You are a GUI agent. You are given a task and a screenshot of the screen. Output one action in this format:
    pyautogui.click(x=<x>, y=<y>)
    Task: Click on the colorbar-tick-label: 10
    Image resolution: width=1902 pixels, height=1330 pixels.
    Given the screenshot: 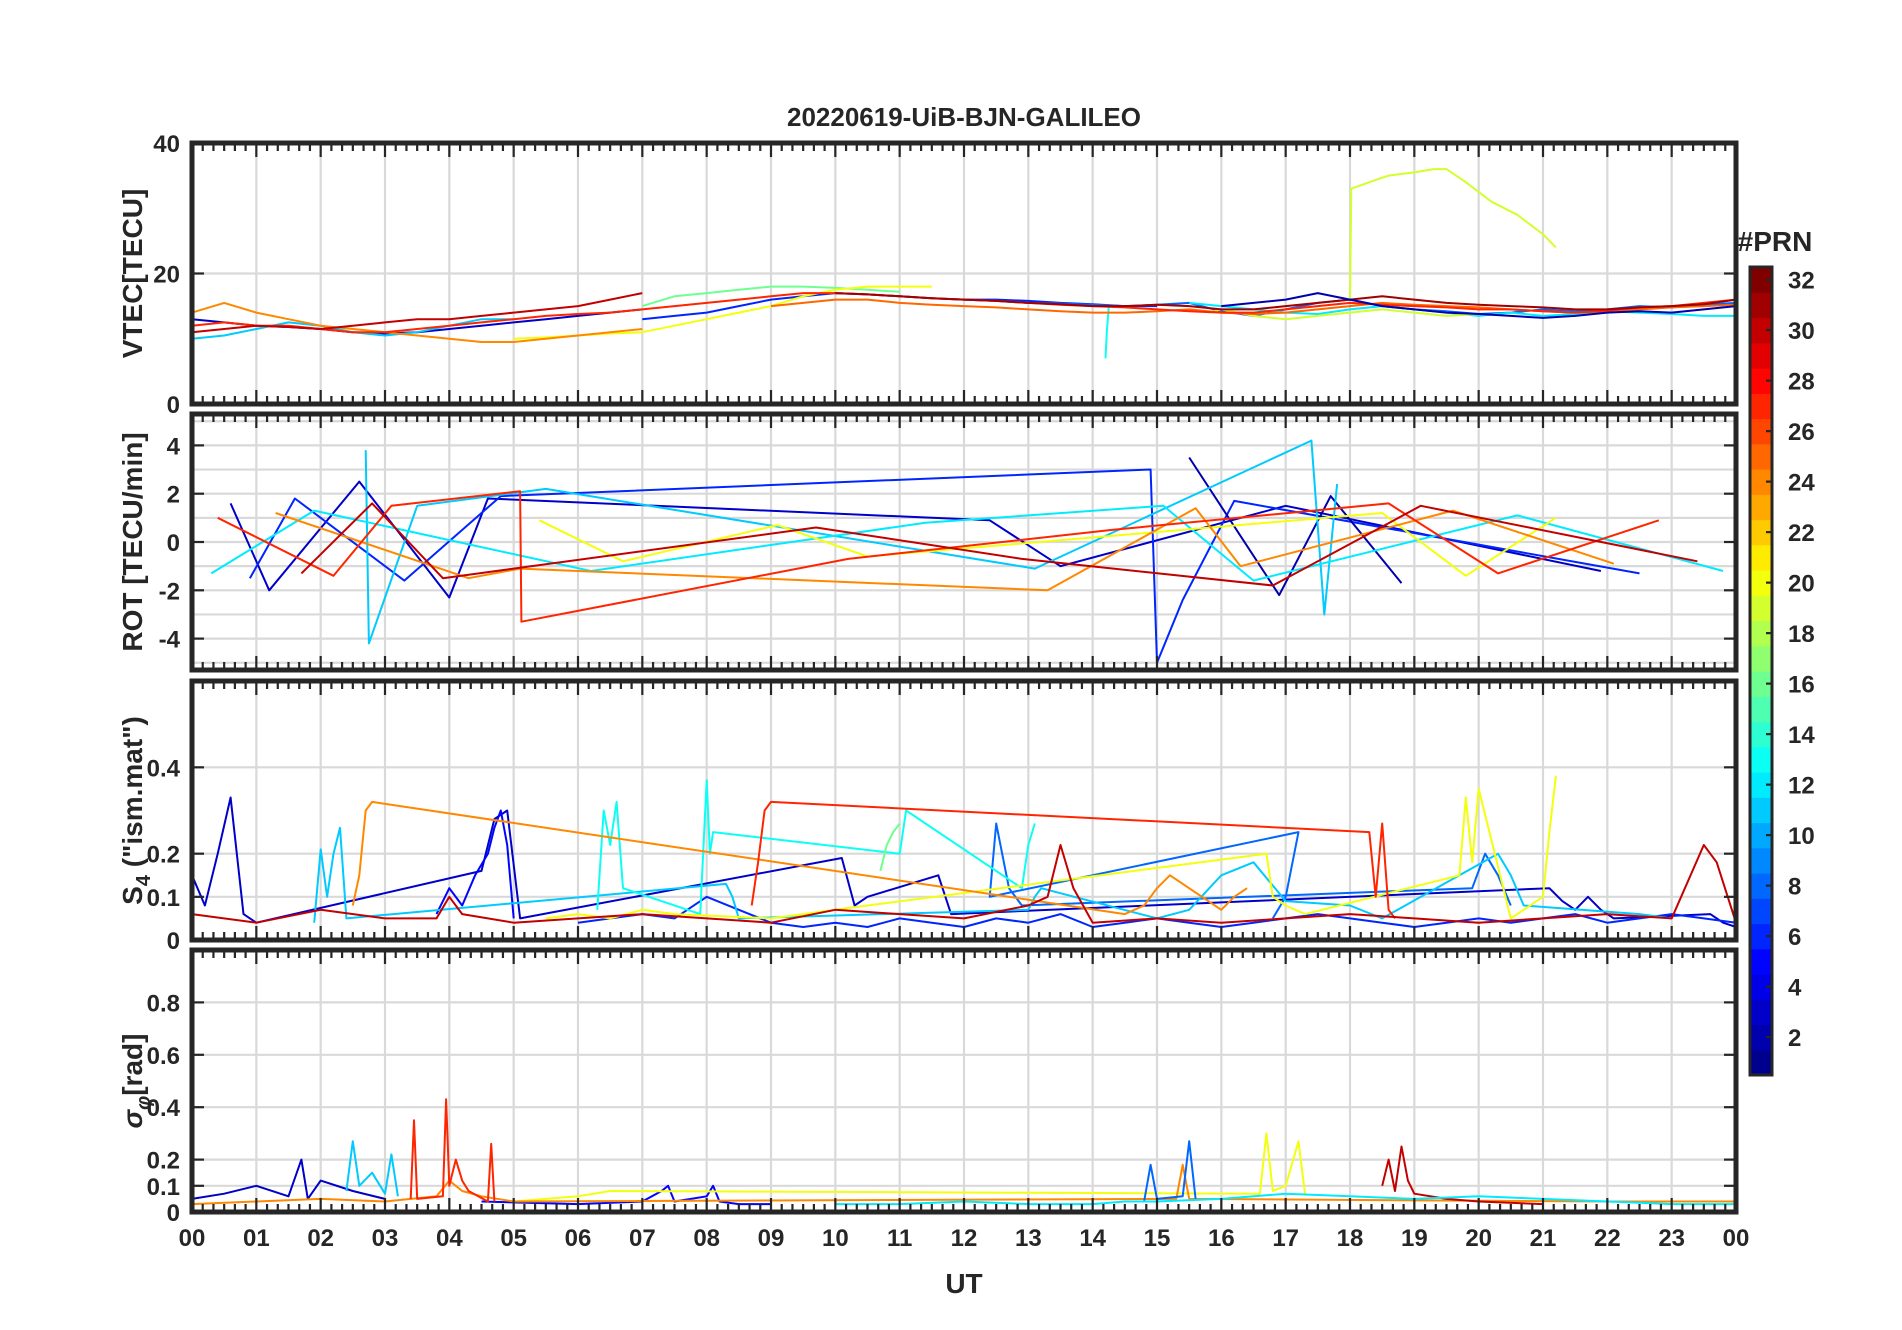 What is the action you would take?
    pyautogui.click(x=1801, y=836)
    